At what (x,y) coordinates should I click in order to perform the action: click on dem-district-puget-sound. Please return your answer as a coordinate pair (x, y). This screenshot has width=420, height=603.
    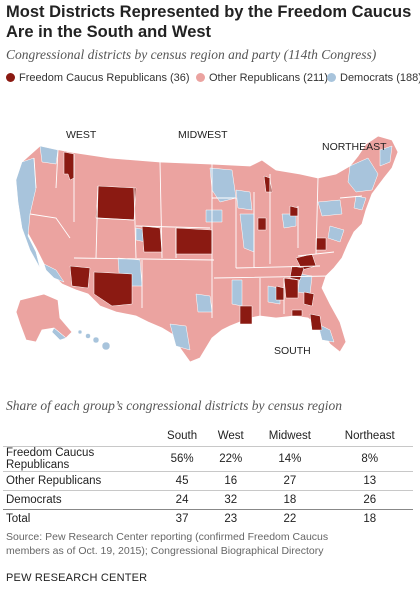
    Looking at the image, I should click on (49, 155).